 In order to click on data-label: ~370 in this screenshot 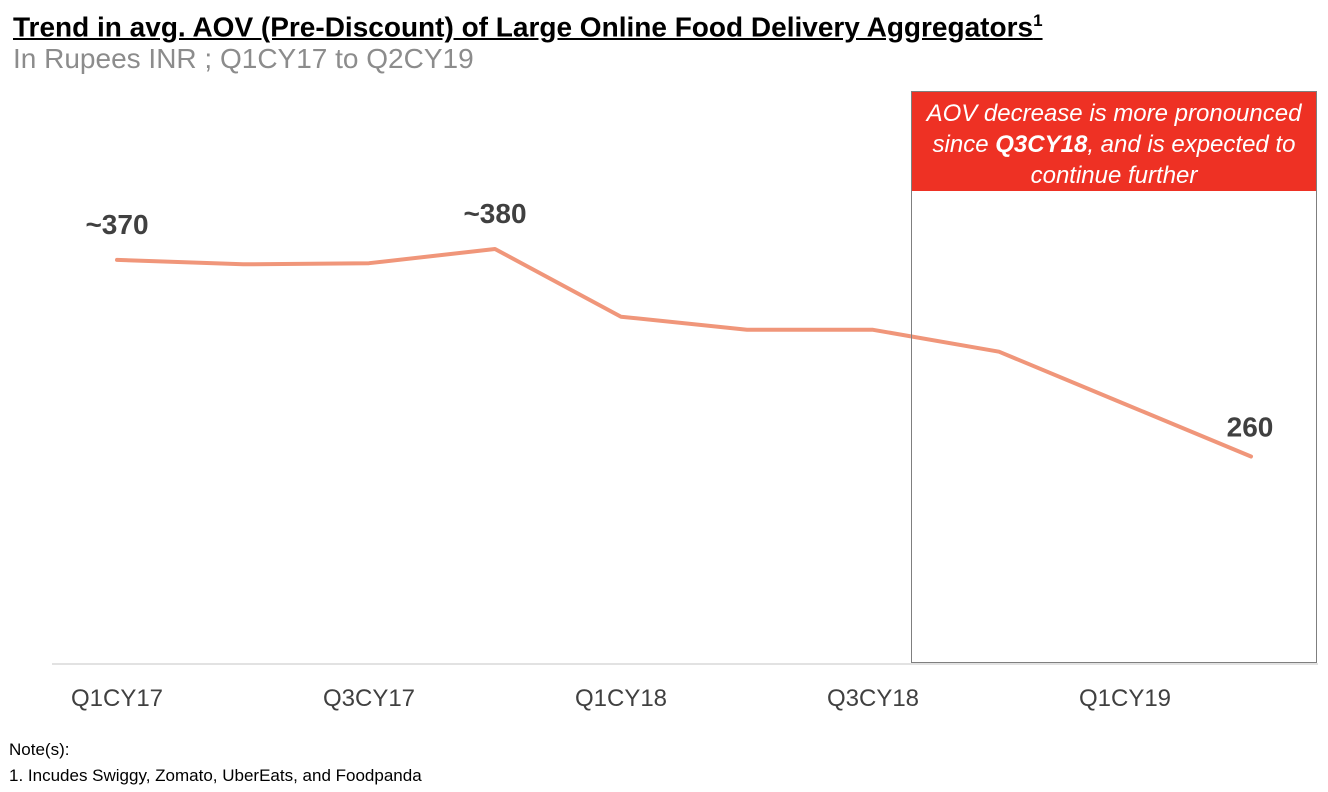, I will do `click(116, 224)`.